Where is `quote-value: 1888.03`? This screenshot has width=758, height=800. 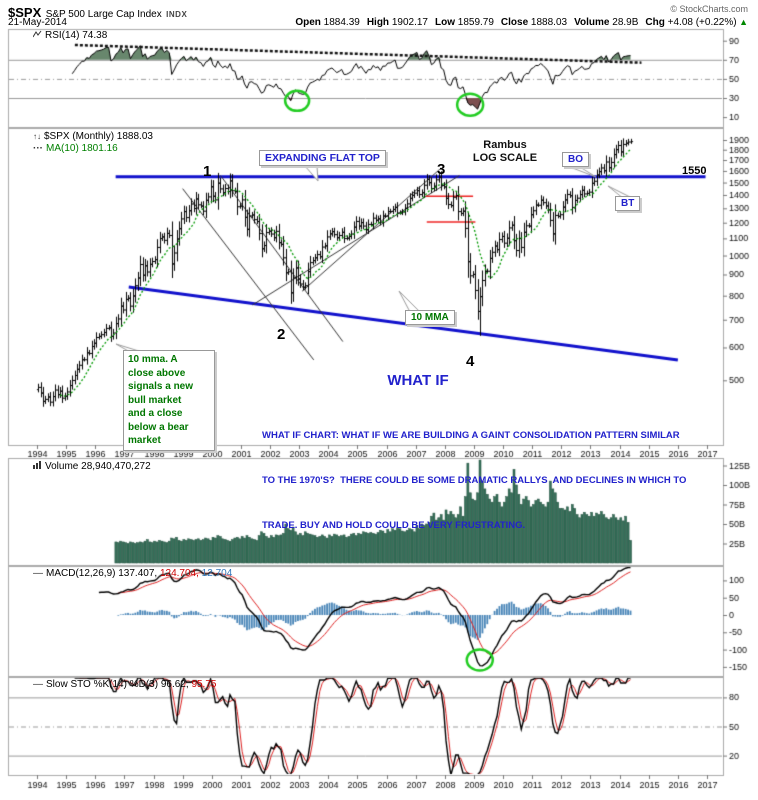 quote-value: 1888.03 is located at coordinates (548, 22).